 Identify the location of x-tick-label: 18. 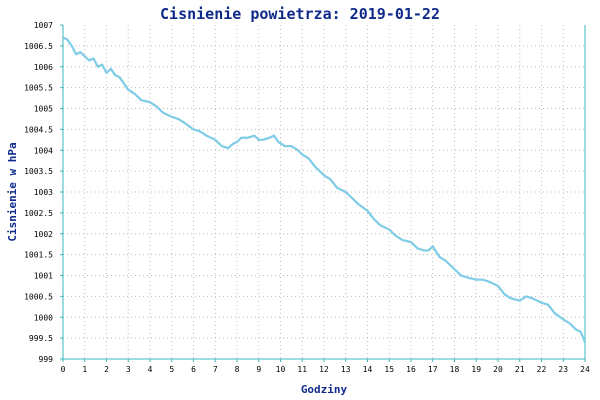
(455, 369).